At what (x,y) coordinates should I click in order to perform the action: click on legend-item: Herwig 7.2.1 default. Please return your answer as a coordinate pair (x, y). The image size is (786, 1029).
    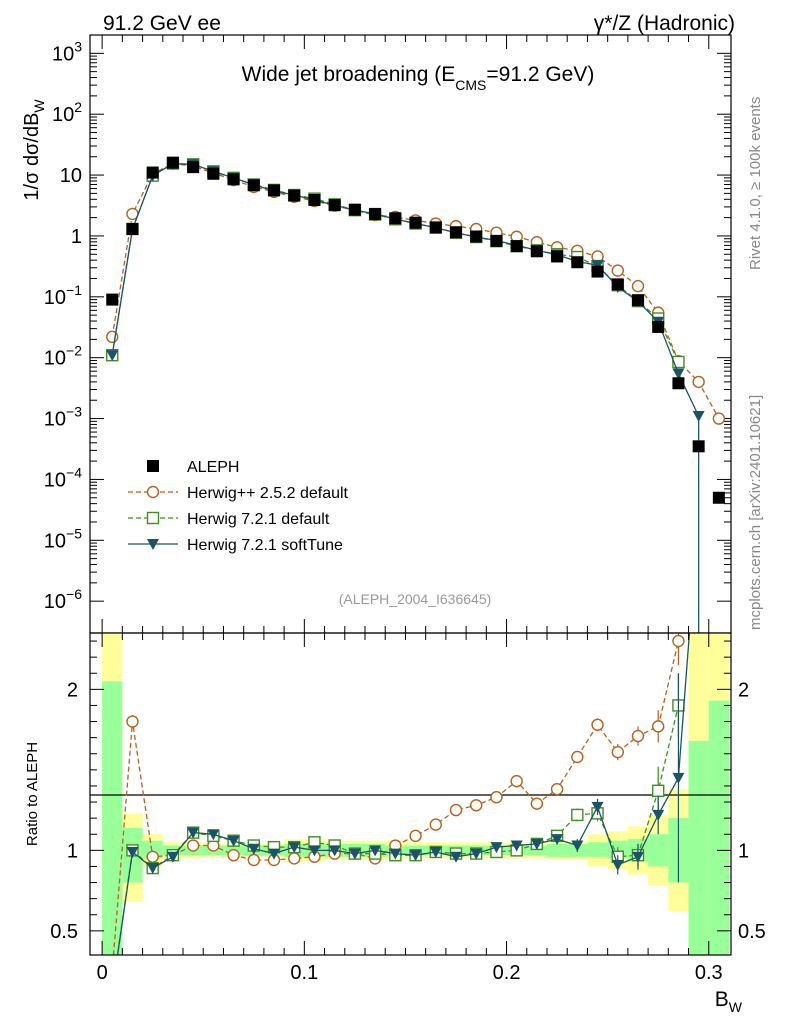
    Looking at the image, I should click on (229, 519).